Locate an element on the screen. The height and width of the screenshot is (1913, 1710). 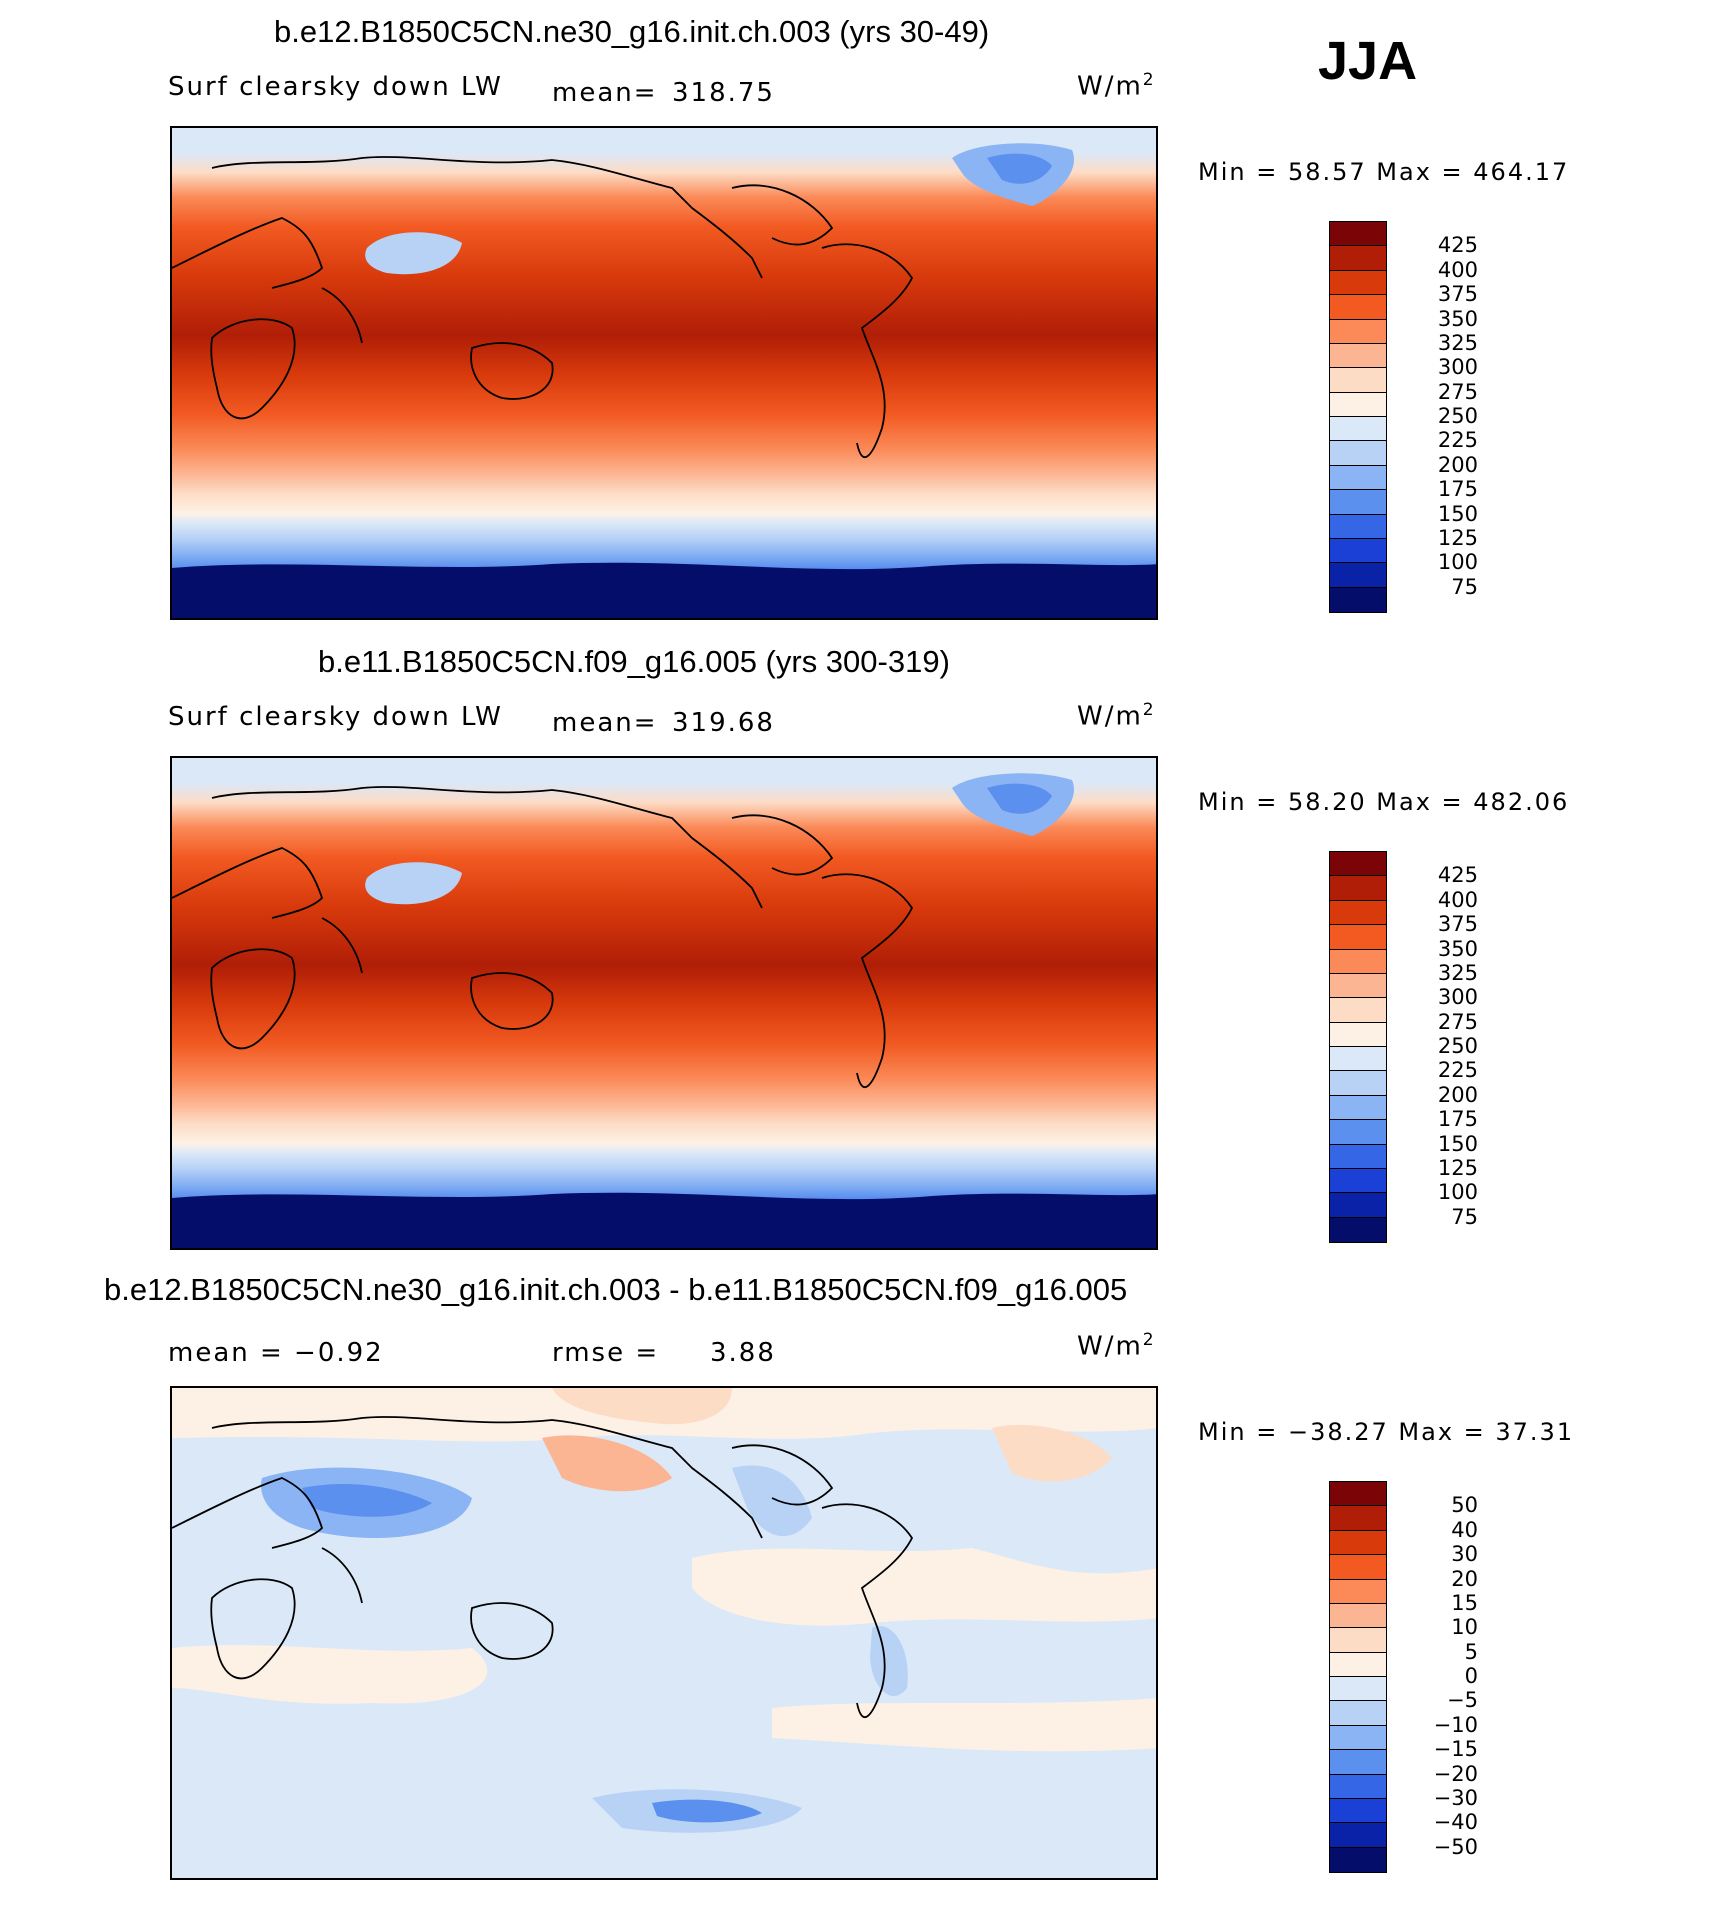
units-exponent: 2 is located at coordinates (1149, 80).